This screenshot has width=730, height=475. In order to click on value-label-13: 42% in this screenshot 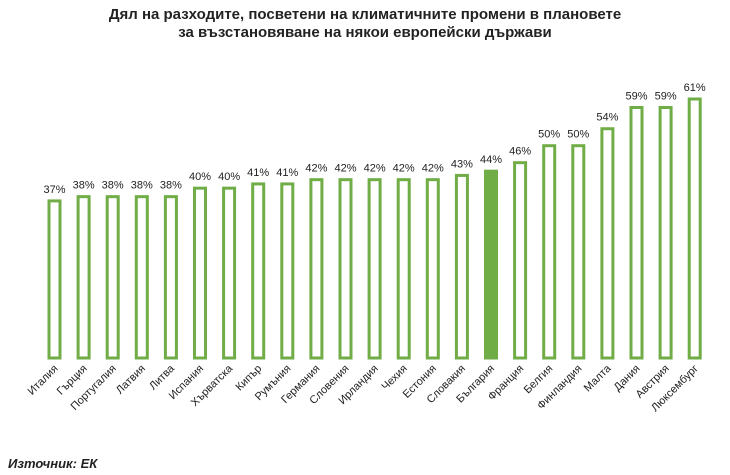, I will do `click(404, 169)`.